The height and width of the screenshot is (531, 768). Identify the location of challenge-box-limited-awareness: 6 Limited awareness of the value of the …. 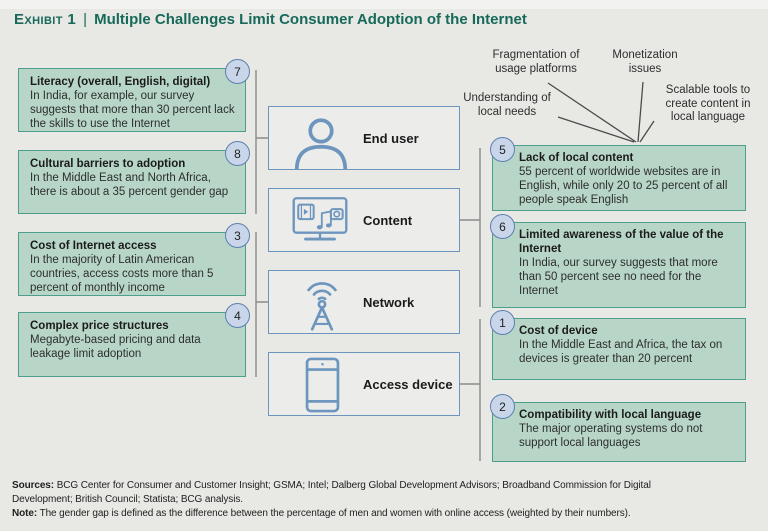
(618, 261).